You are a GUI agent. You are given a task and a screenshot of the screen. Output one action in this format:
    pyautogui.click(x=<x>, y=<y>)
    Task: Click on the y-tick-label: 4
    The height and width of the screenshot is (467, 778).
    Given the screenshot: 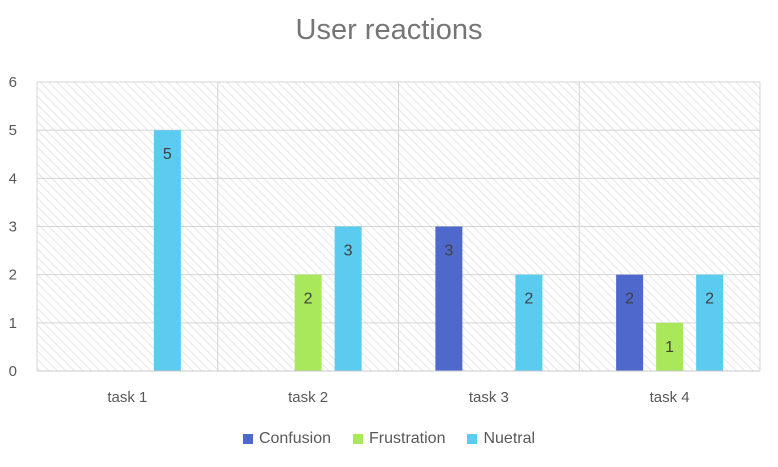 What is the action you would take?
    pyautogui.click(x=13, y=178)
    